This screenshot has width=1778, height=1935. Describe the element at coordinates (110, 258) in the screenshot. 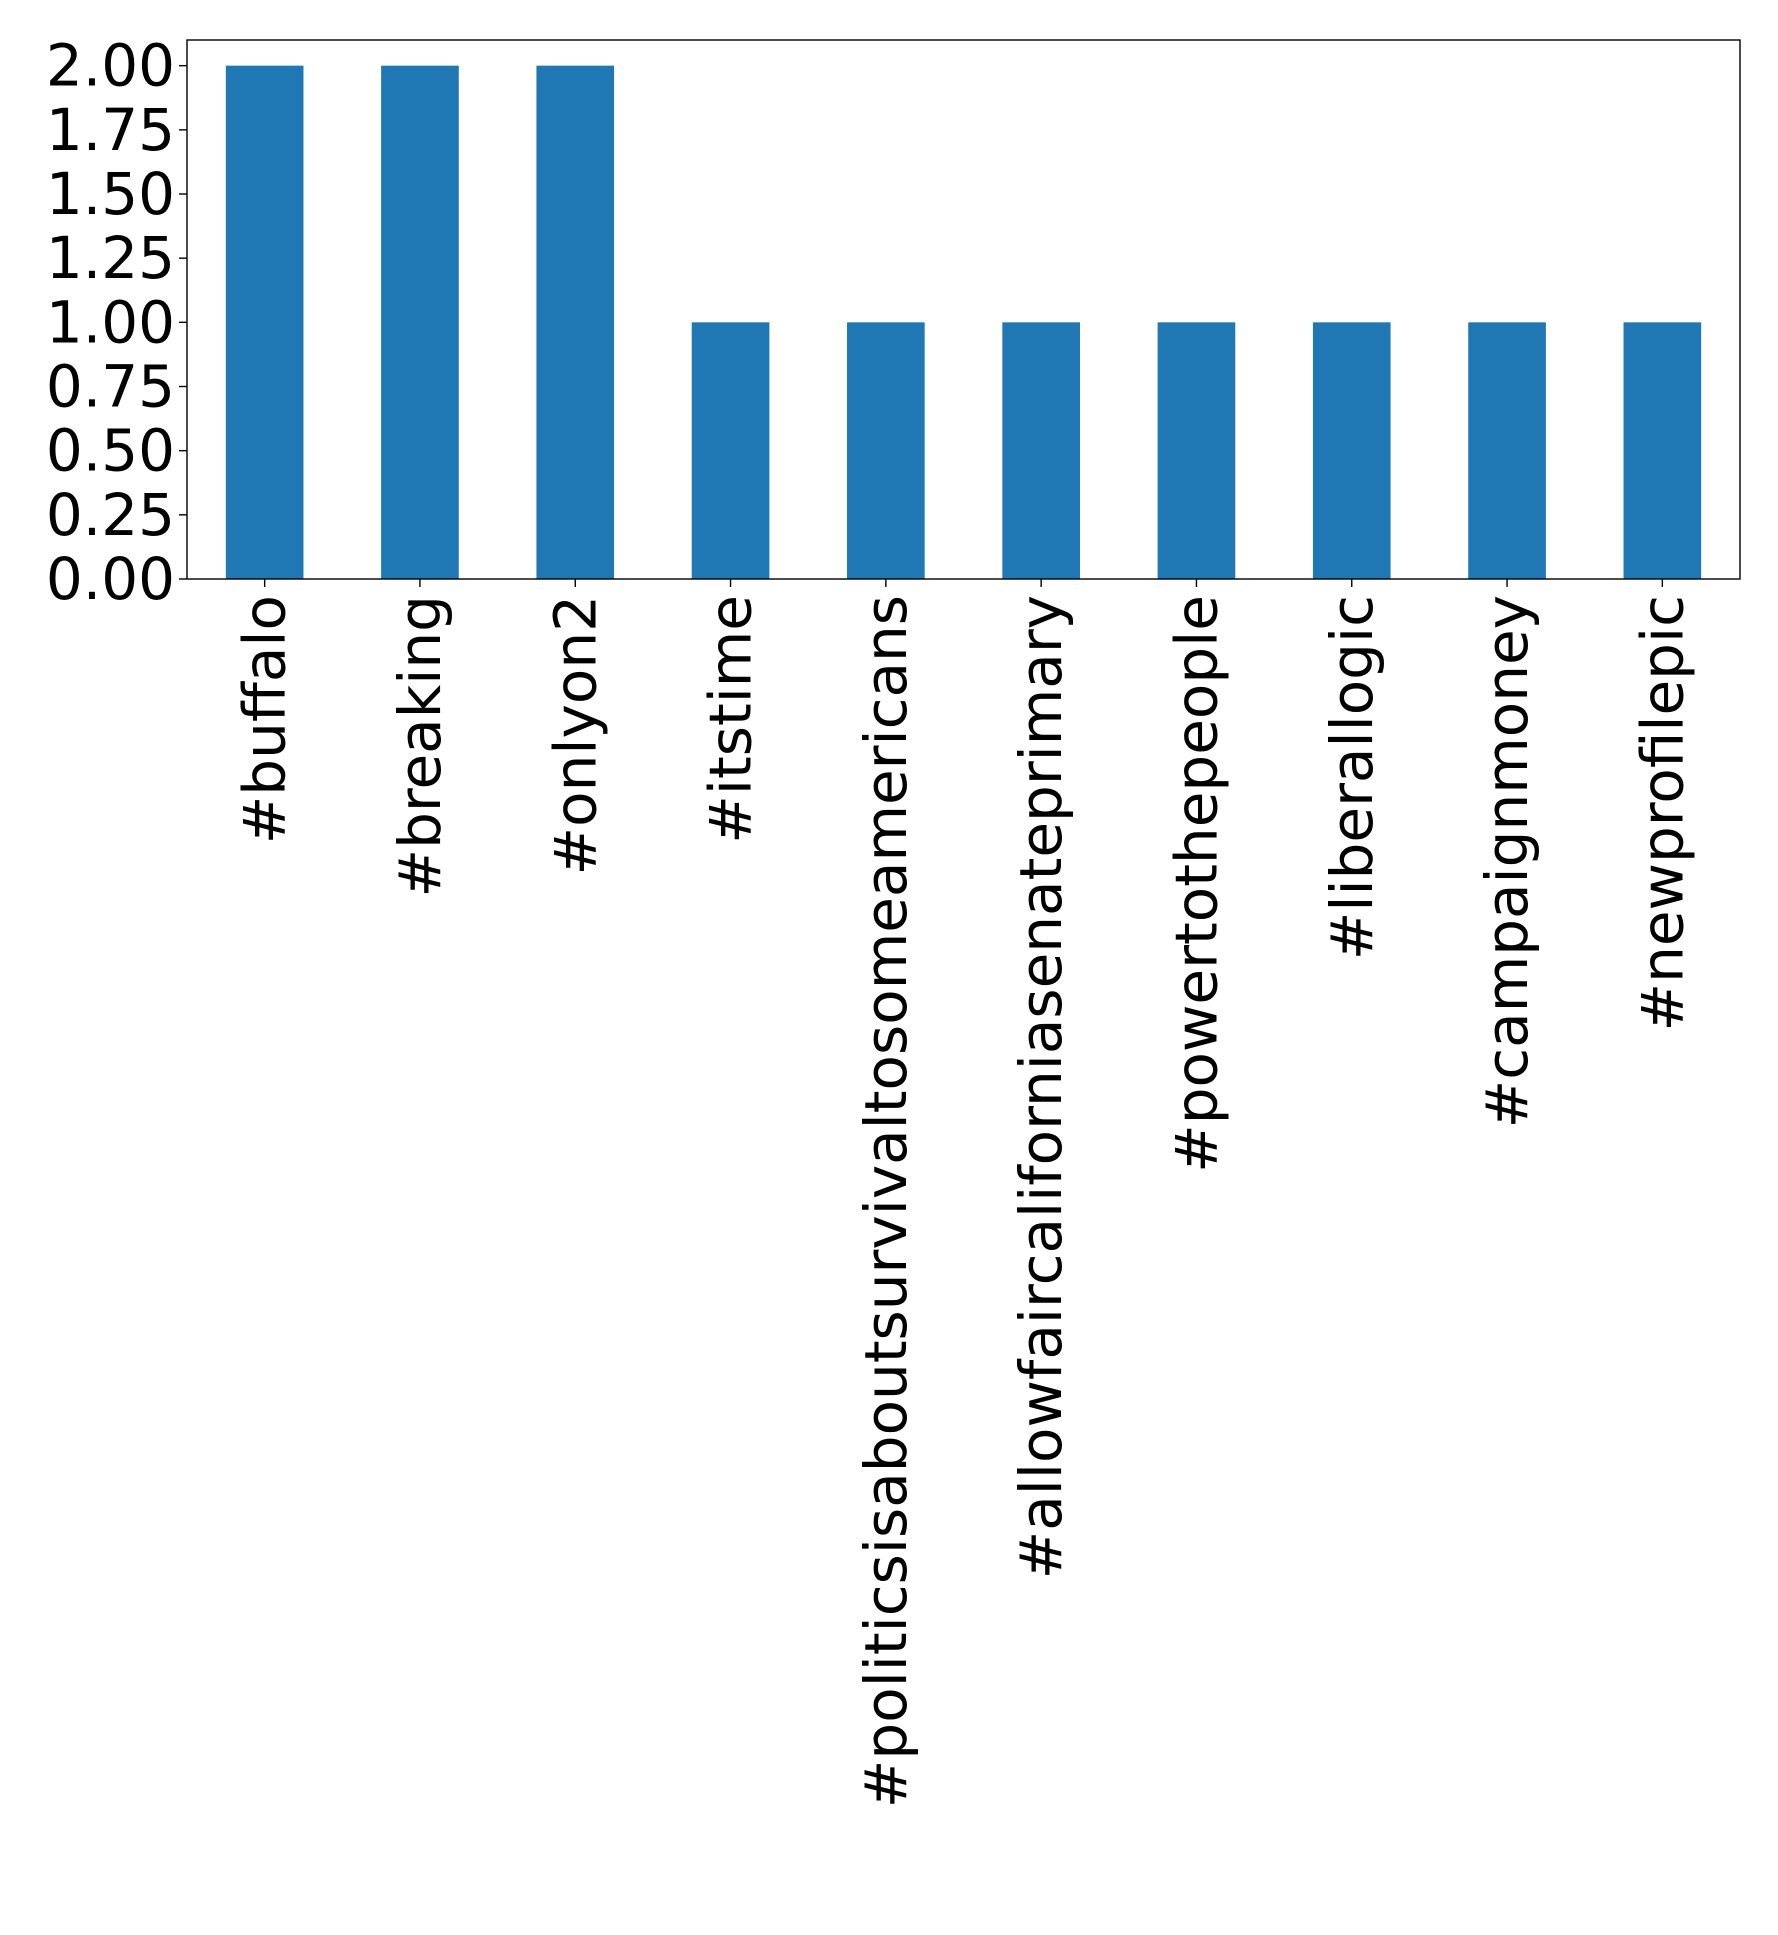

I see `y-tick-label: 1.25` at that location.